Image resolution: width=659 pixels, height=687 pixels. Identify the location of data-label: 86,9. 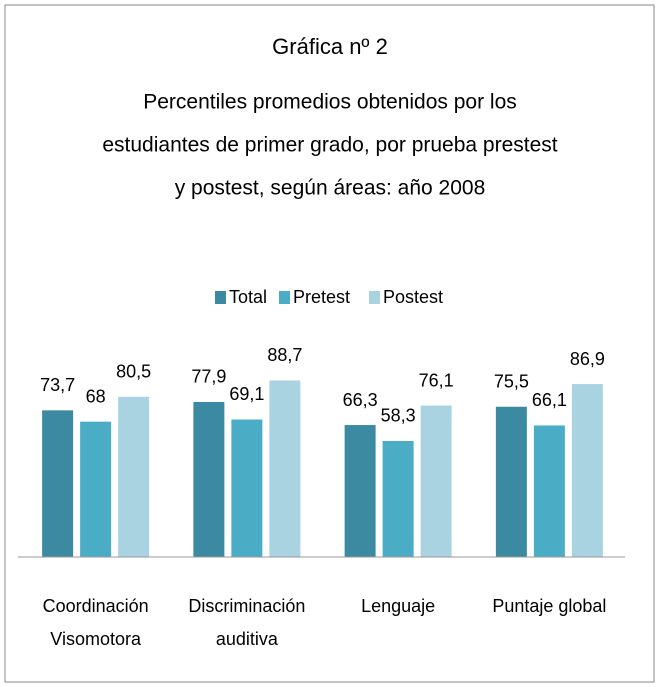
(587, 359).